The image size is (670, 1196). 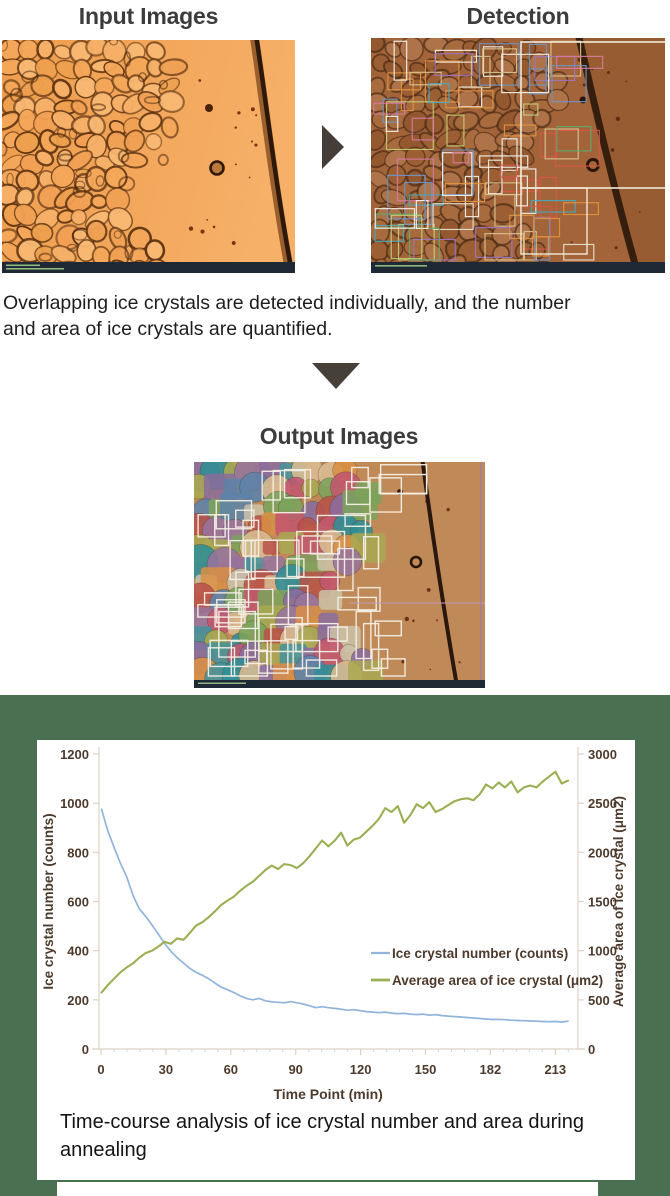 I want to click on right-arrow-icon, so click(x=333, y=147).